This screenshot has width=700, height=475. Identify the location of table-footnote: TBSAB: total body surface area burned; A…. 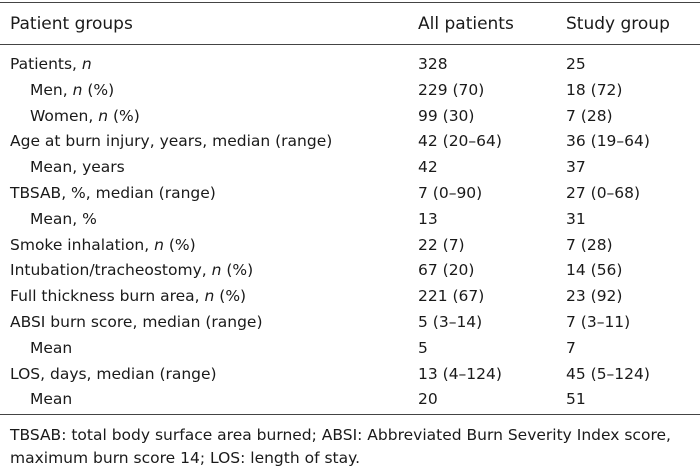
(340, 446).